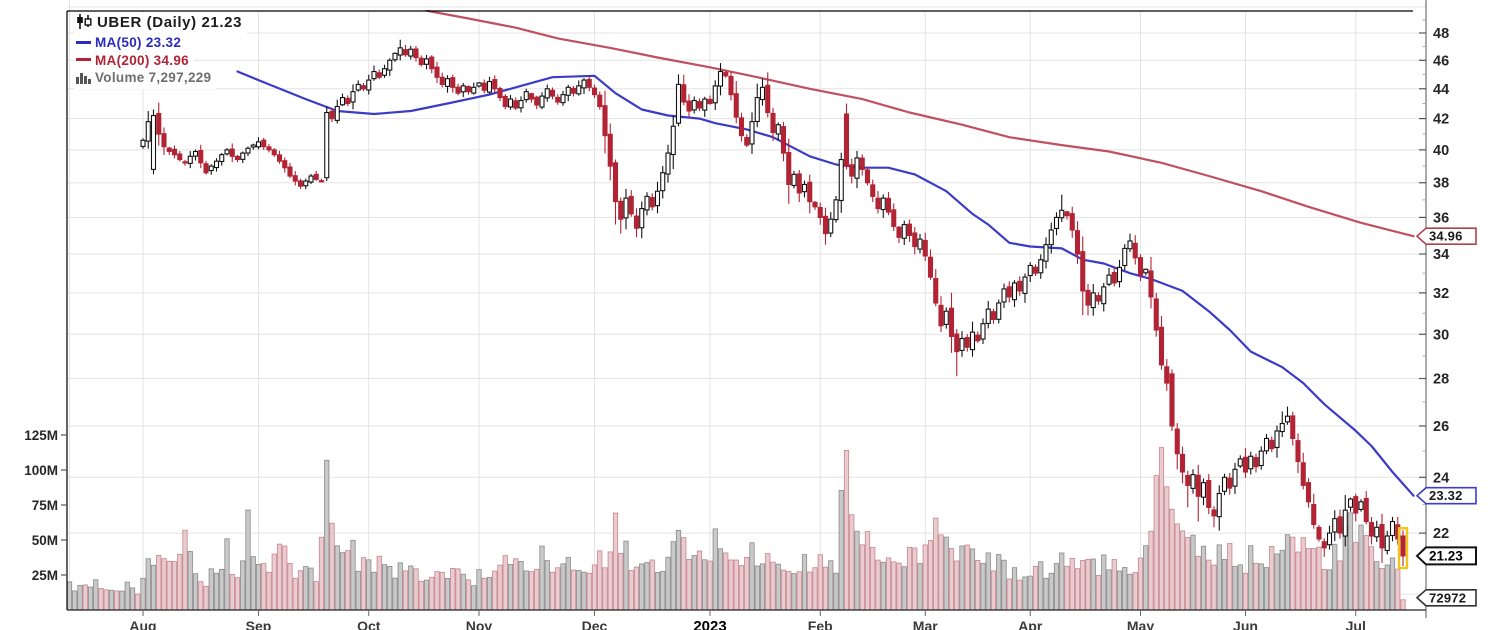  I want to click on volume-axis-left: 125M 100M 75M 50M 25M, so click(45, 505).